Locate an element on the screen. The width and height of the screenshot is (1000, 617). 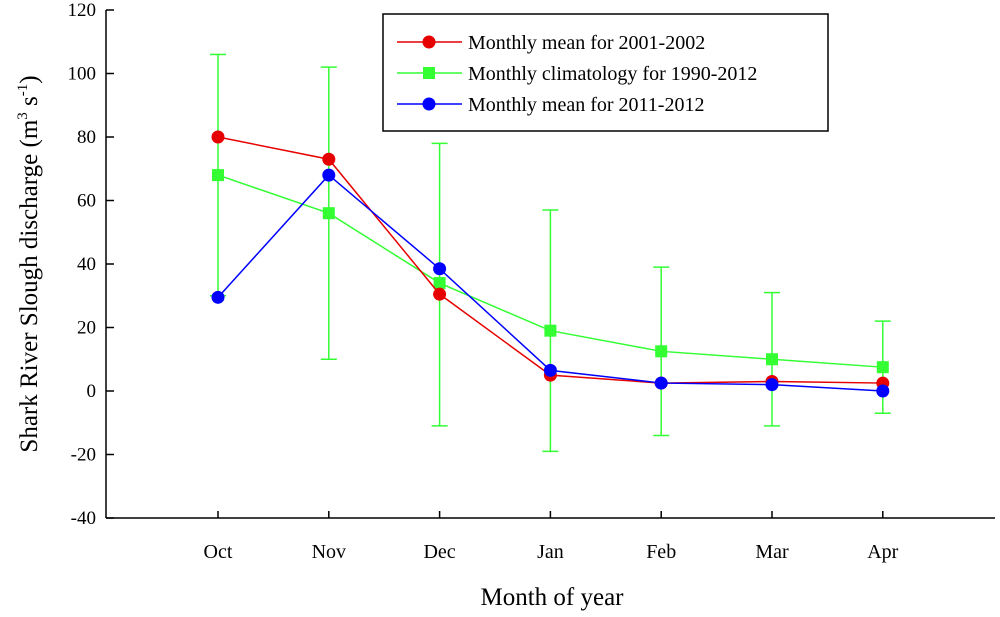
legend-label-1: Monthly climatology for 1990-2012 is located at coordinates (612, 74).